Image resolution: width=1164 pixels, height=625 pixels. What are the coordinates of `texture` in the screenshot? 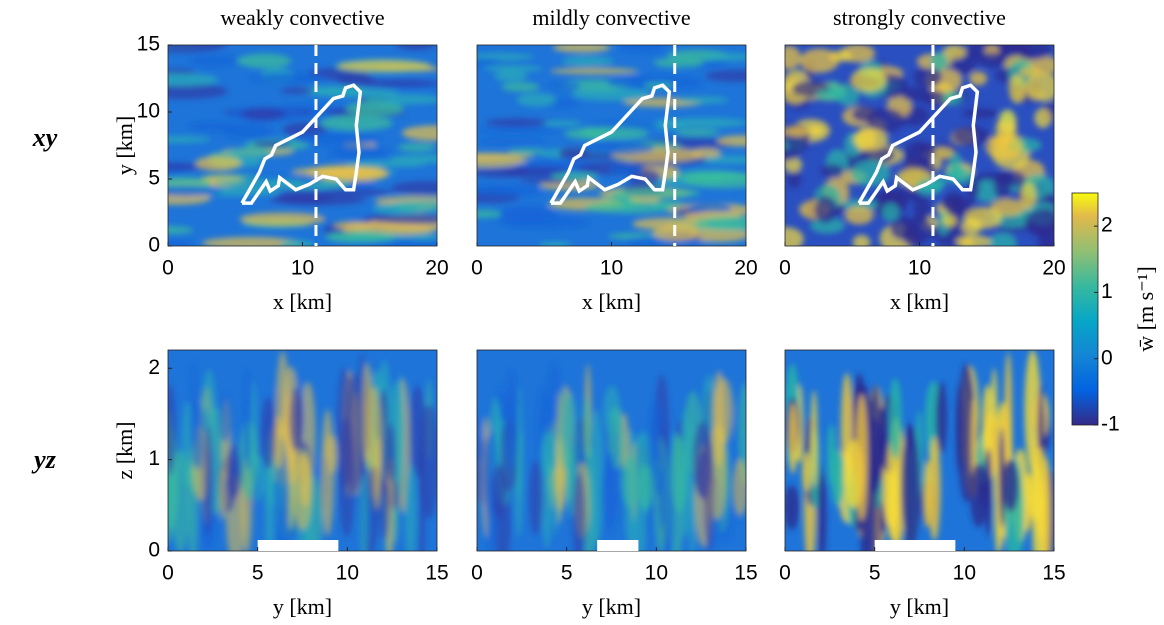 It's located at (611, 455).